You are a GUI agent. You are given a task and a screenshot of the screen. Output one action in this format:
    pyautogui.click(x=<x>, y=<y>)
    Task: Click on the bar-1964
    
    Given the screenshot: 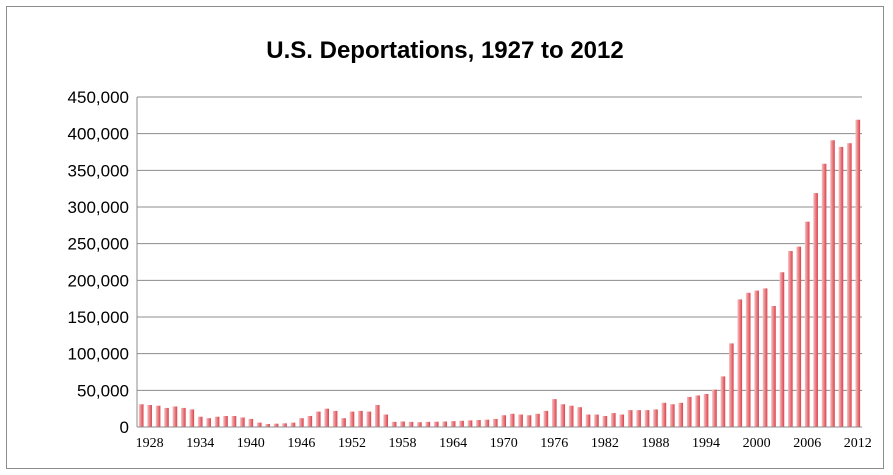 What is the action you would take?
    pyautogui.click(x=453, y=424)
    